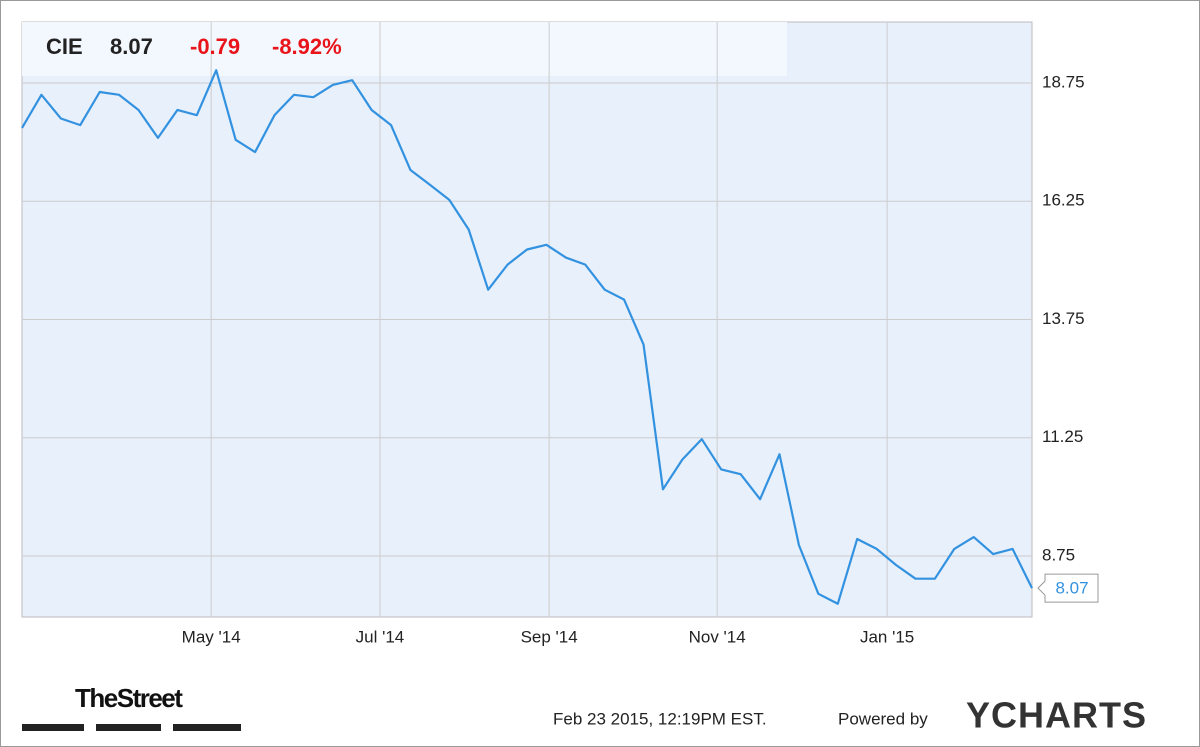  What do you see at coordinates (1058, 554) in the screenshot?
I see `y-tick-label: 8.75` at bounding box center [1058, 554].